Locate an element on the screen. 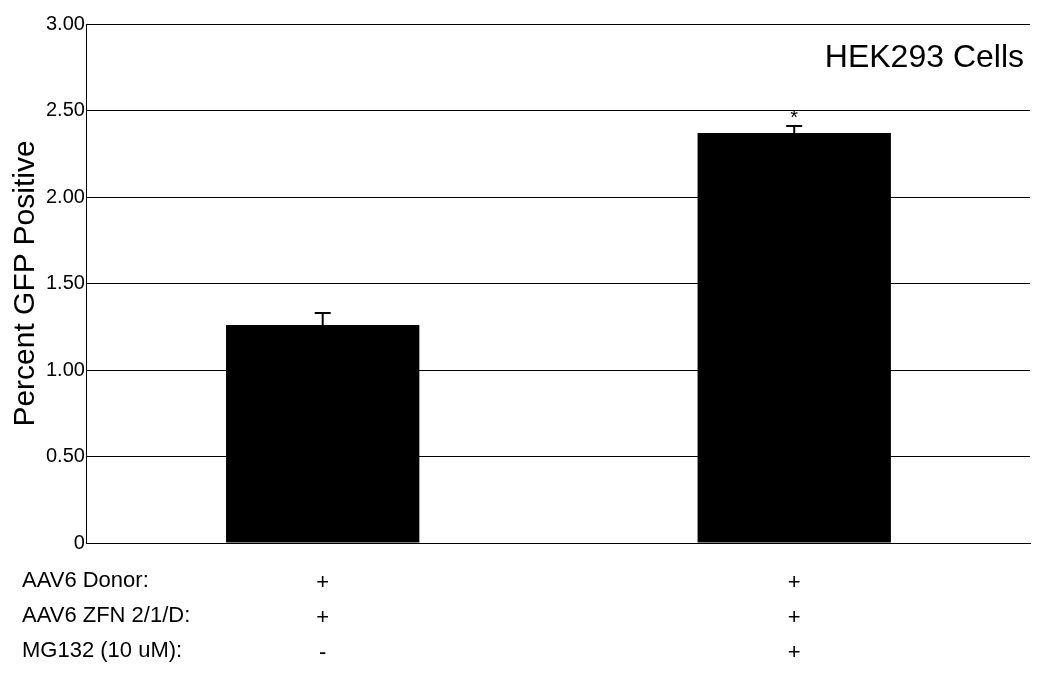 The image size is (1042, 694). y-tick-label: 1.50 is located at coordinates (65, 282).